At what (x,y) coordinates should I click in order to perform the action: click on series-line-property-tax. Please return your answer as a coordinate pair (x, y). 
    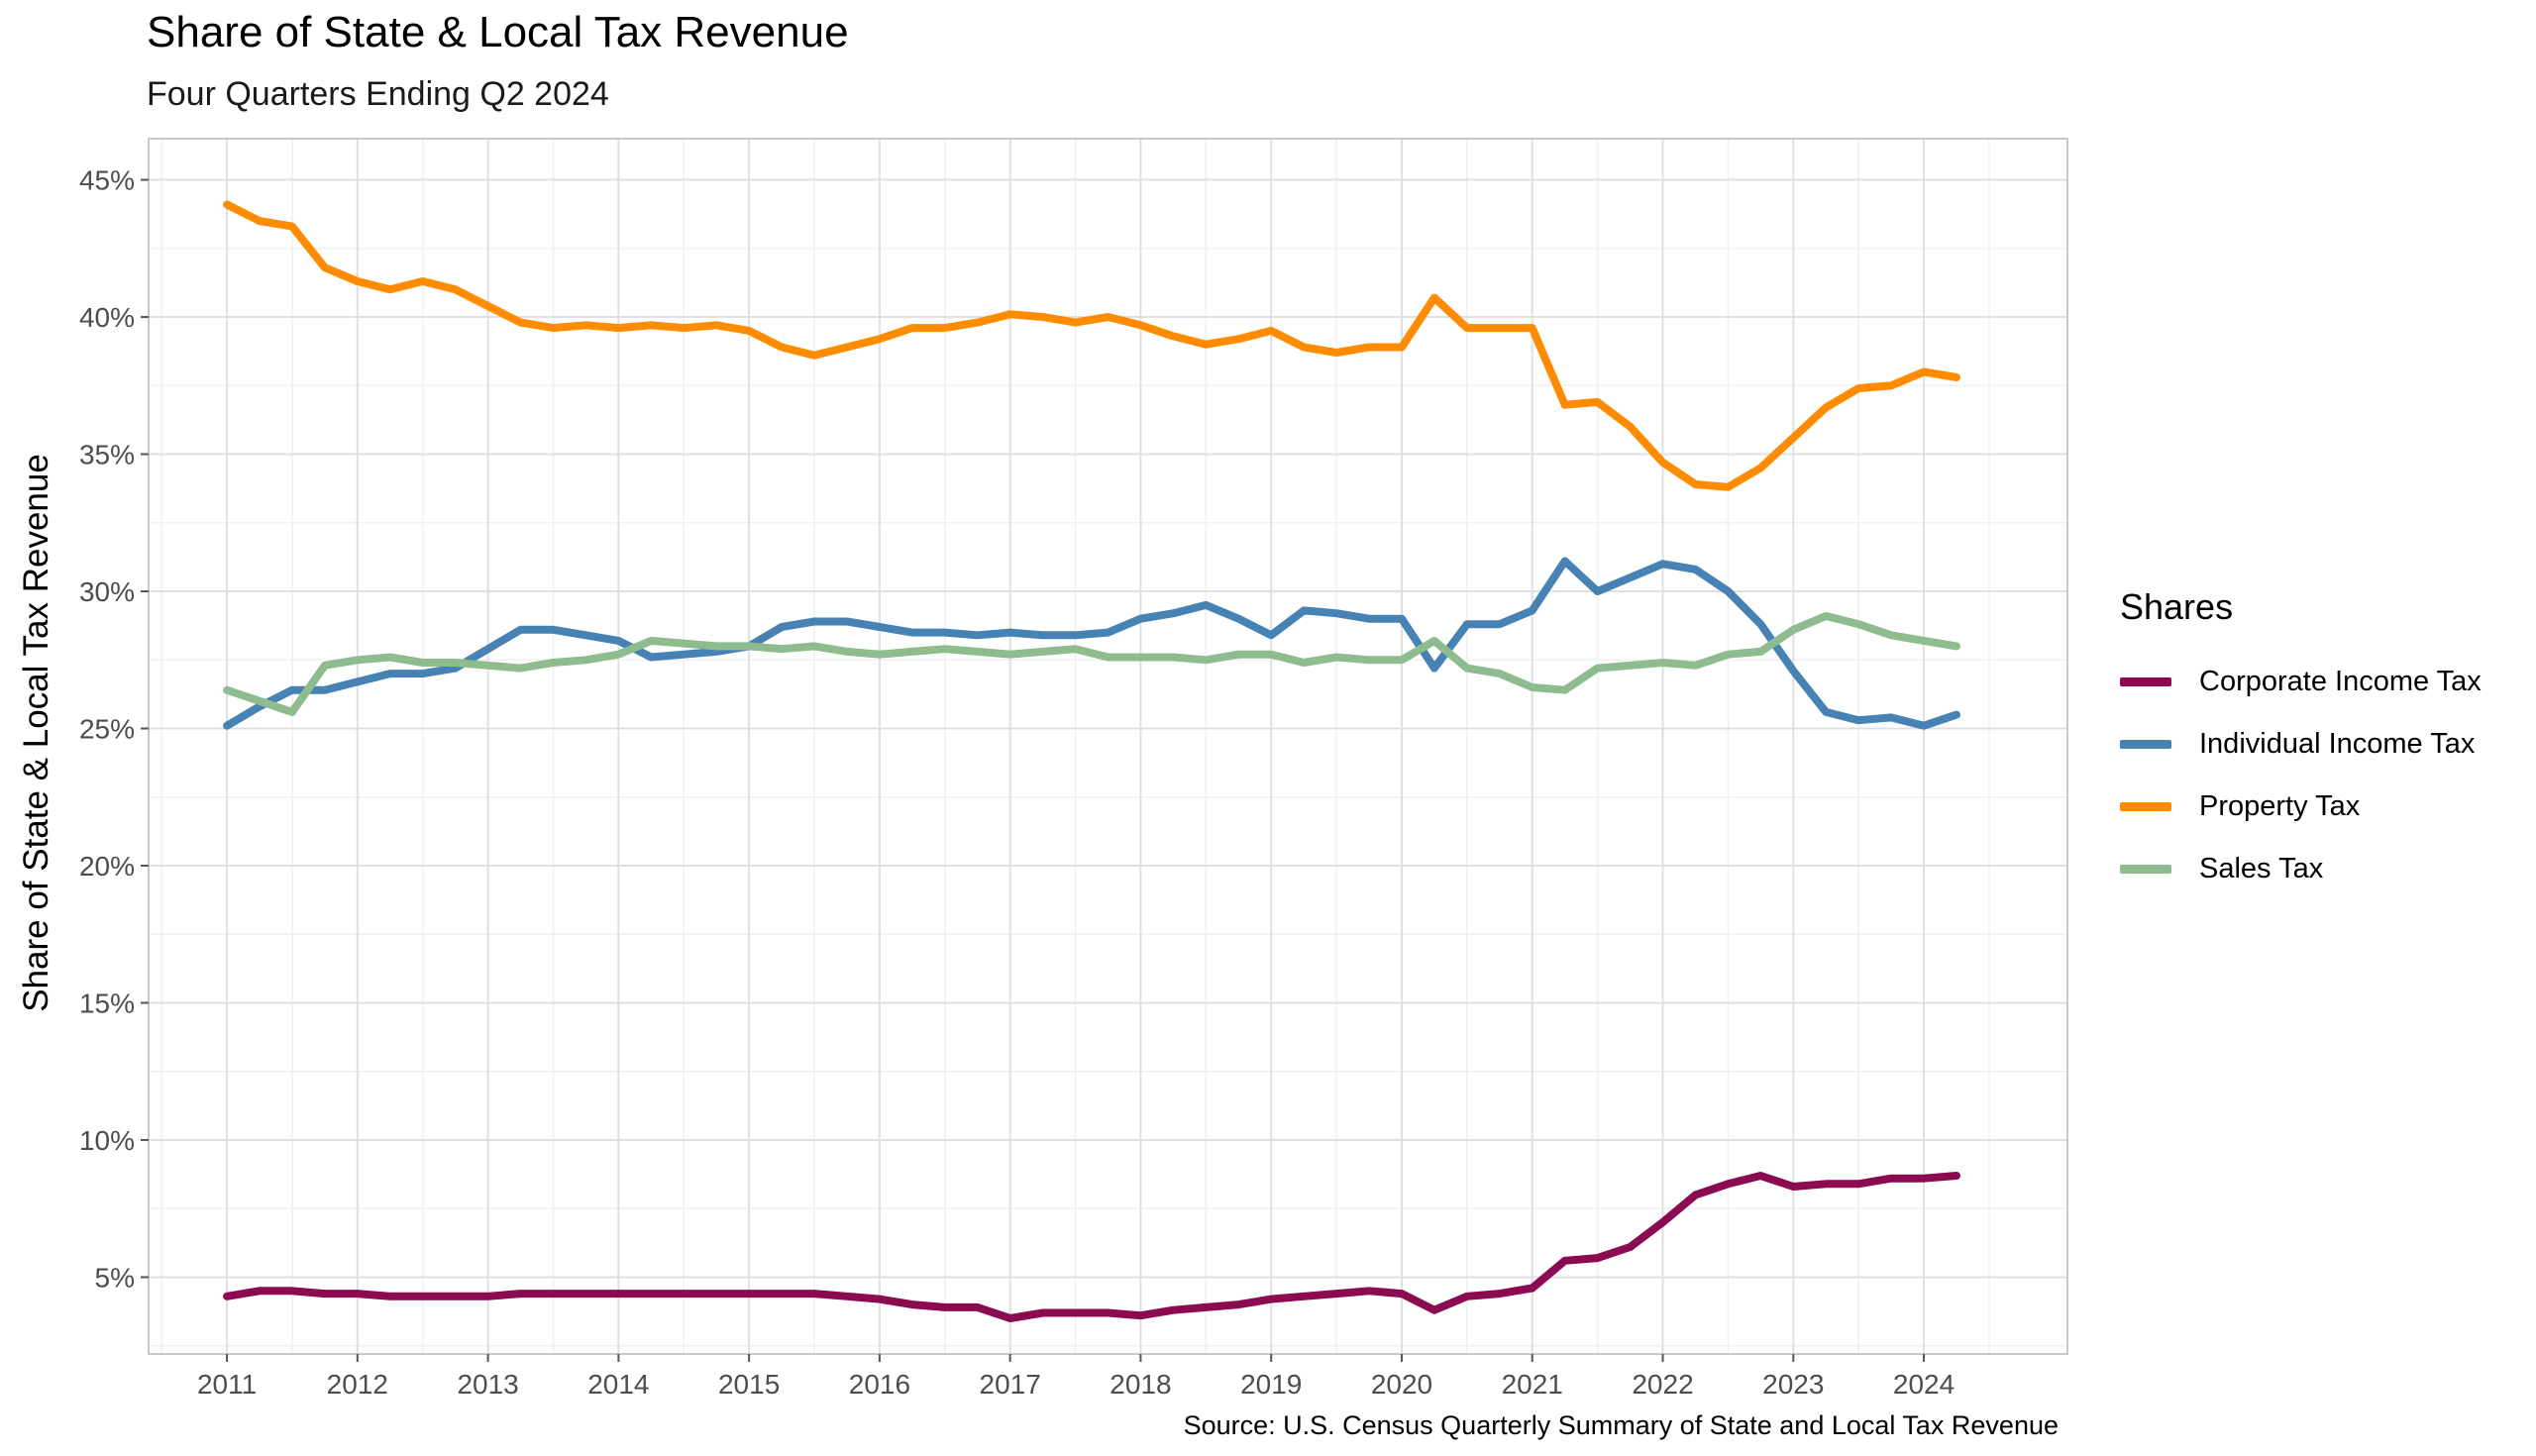
    Looking at the image, I should click on (1091, 345).